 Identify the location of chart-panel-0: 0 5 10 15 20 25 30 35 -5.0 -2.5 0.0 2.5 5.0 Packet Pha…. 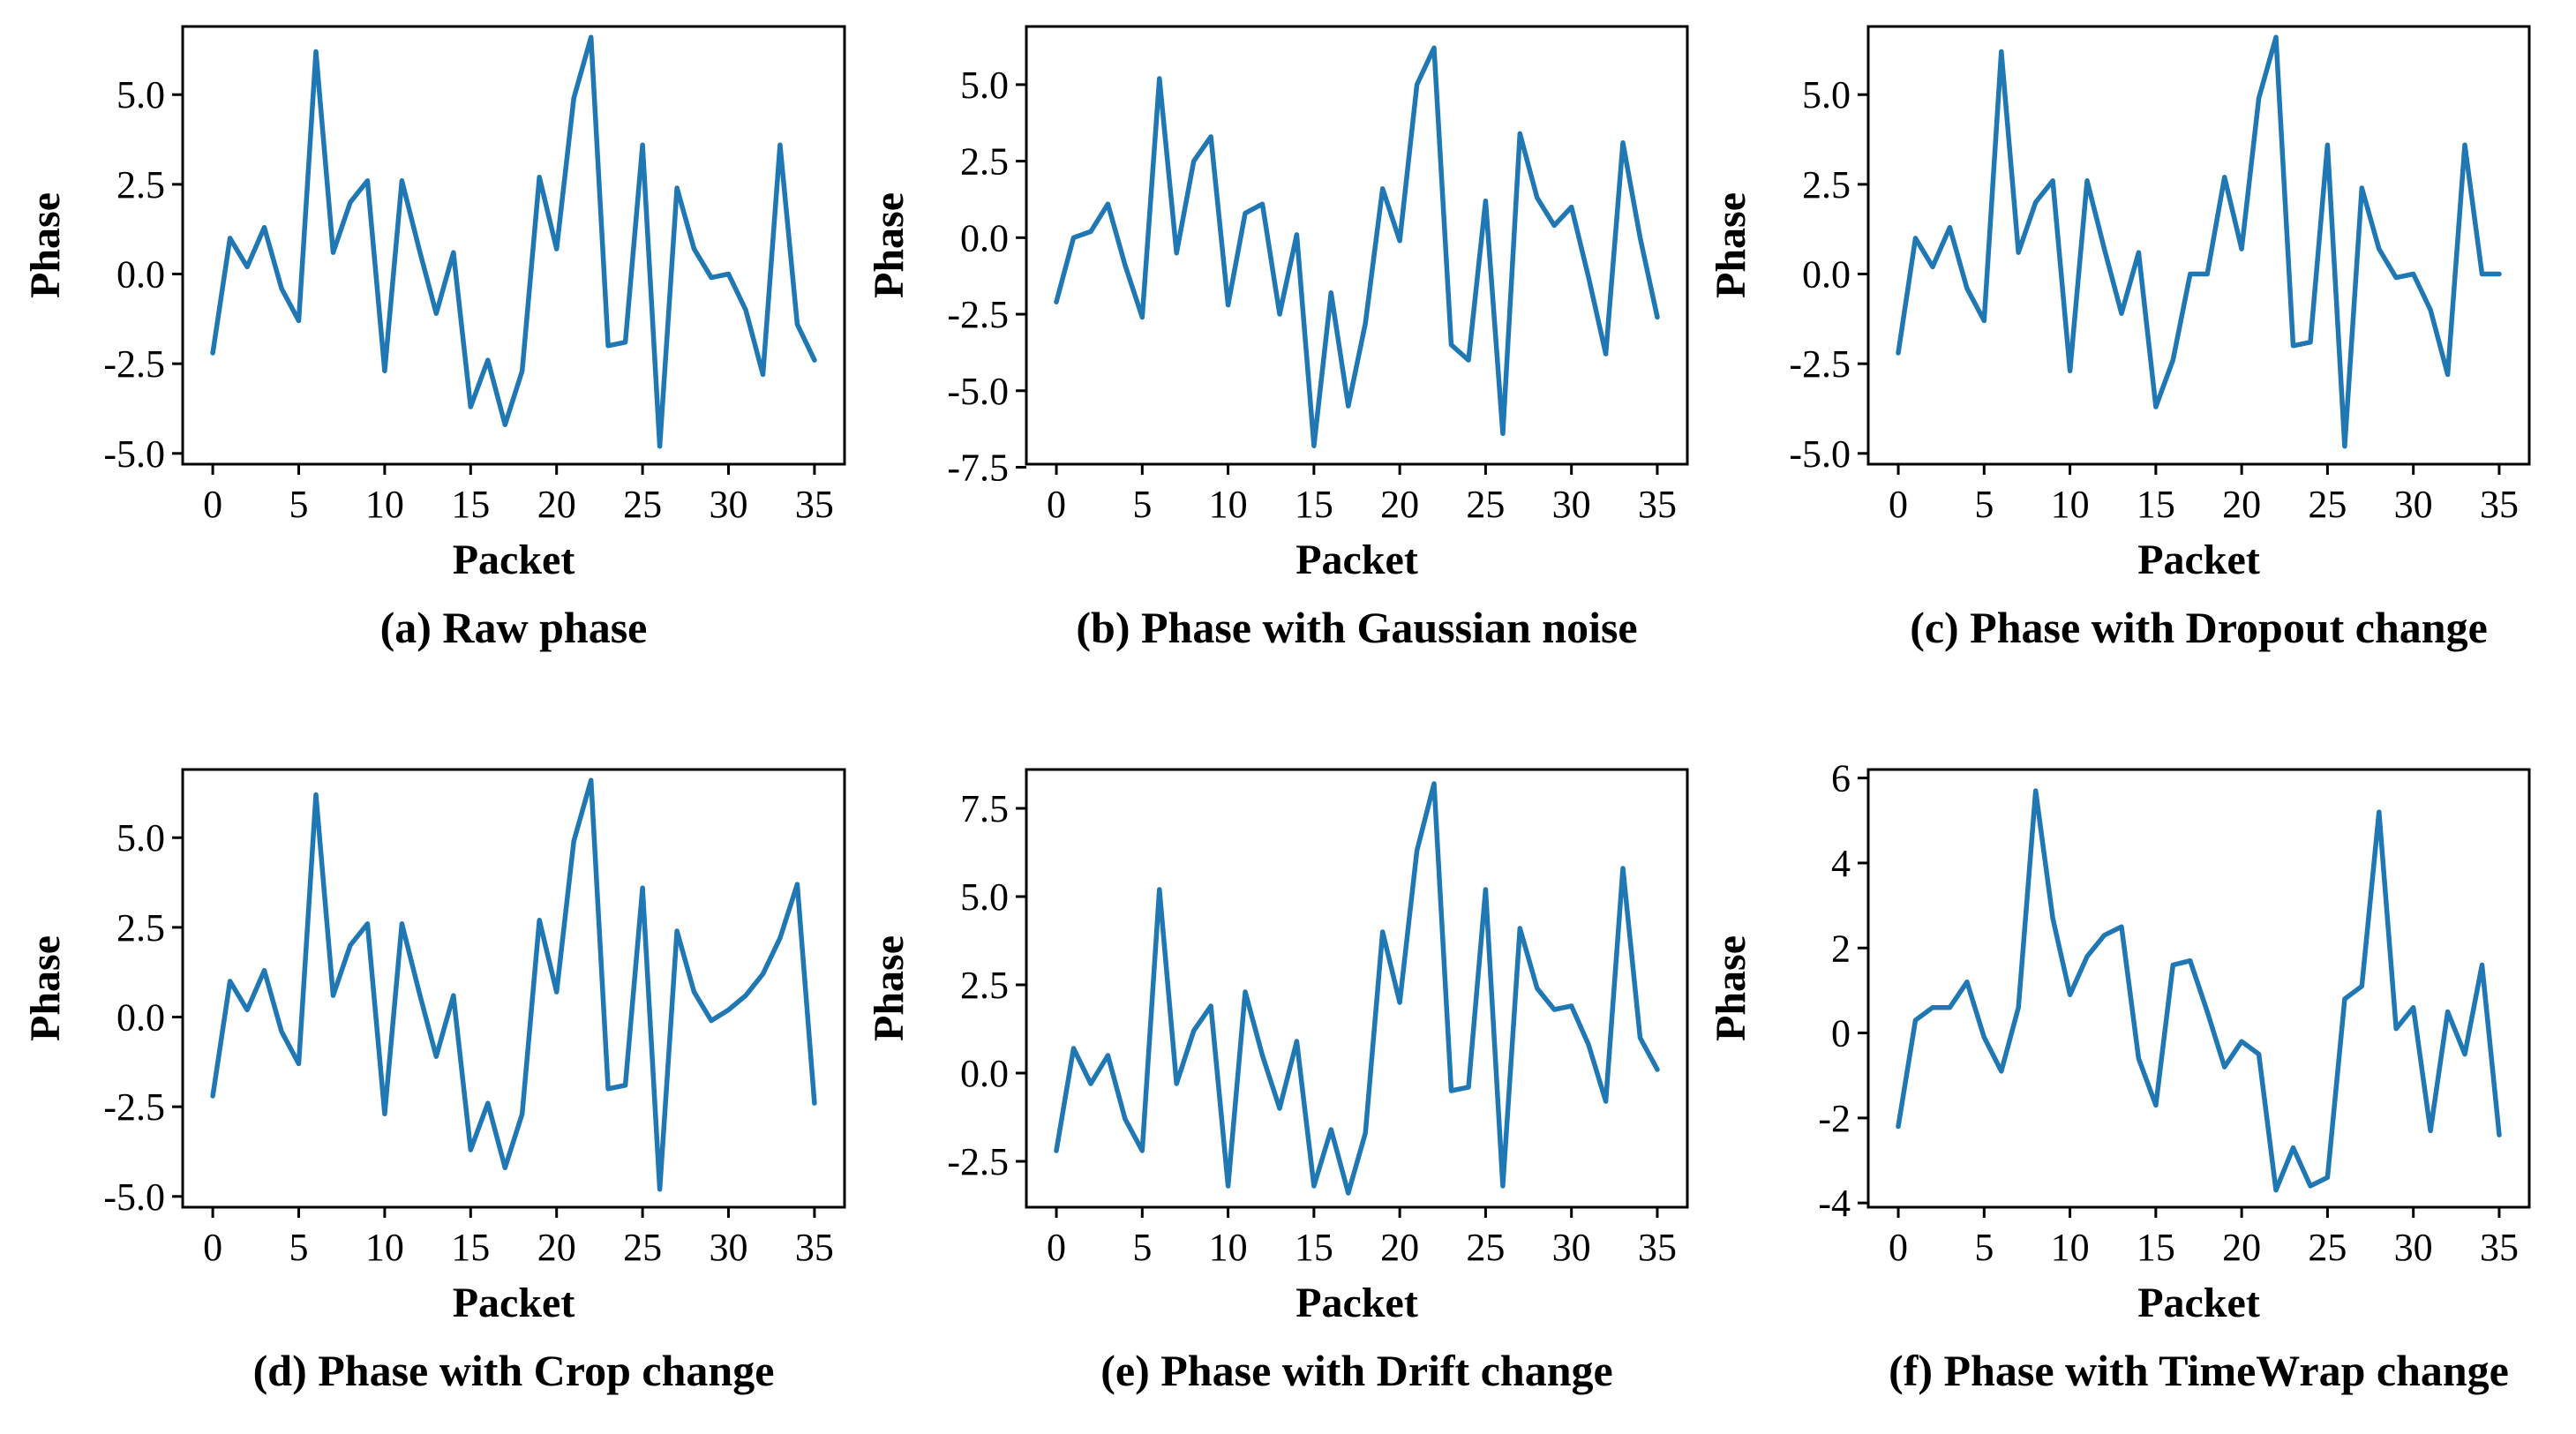
(434, 338).